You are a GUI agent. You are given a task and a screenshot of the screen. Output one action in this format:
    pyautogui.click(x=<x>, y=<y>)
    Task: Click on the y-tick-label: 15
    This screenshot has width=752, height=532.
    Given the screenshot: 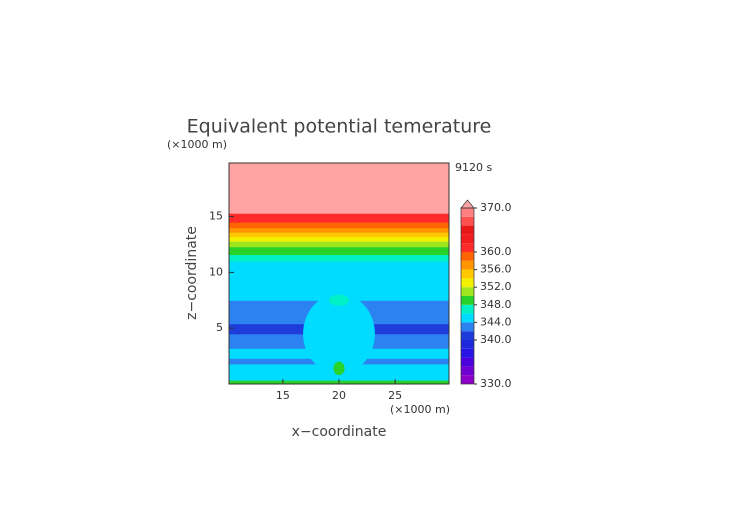 What is the action you would take?
    pyautogui.click(x=216, y=216)
    